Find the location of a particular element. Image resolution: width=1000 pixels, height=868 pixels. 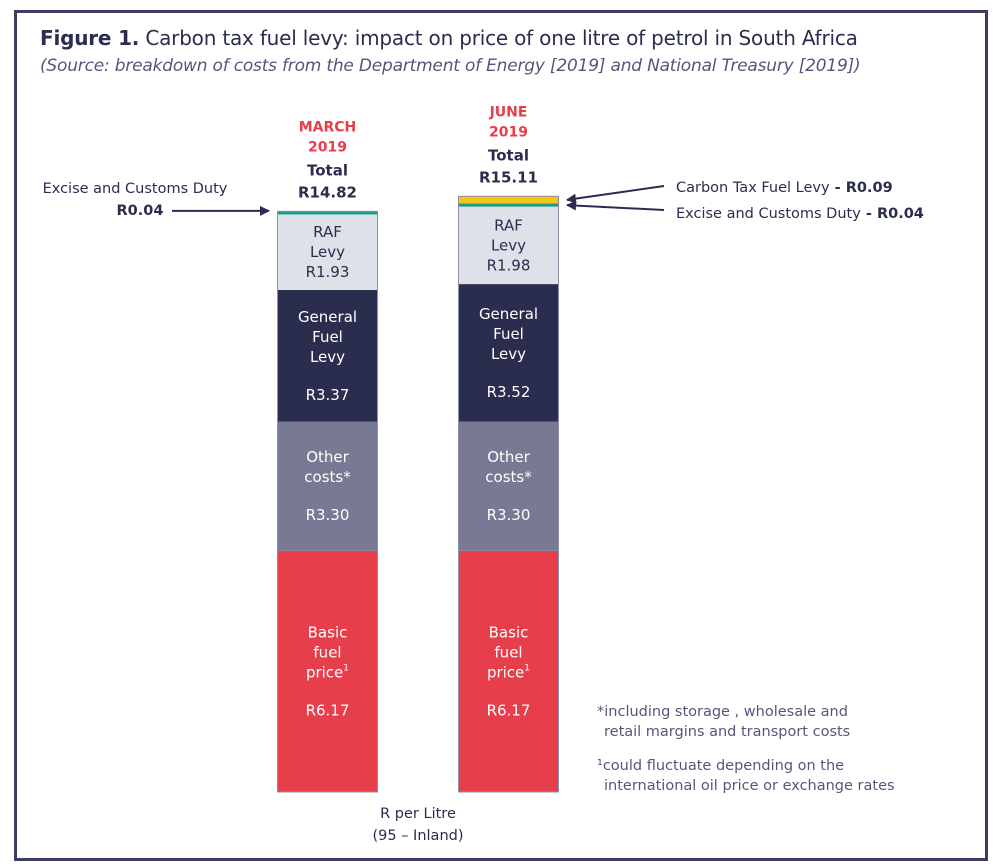

annotation-label: Carbon Tax Fuel Levy - R0.09 is located at coordinates (784, 188).